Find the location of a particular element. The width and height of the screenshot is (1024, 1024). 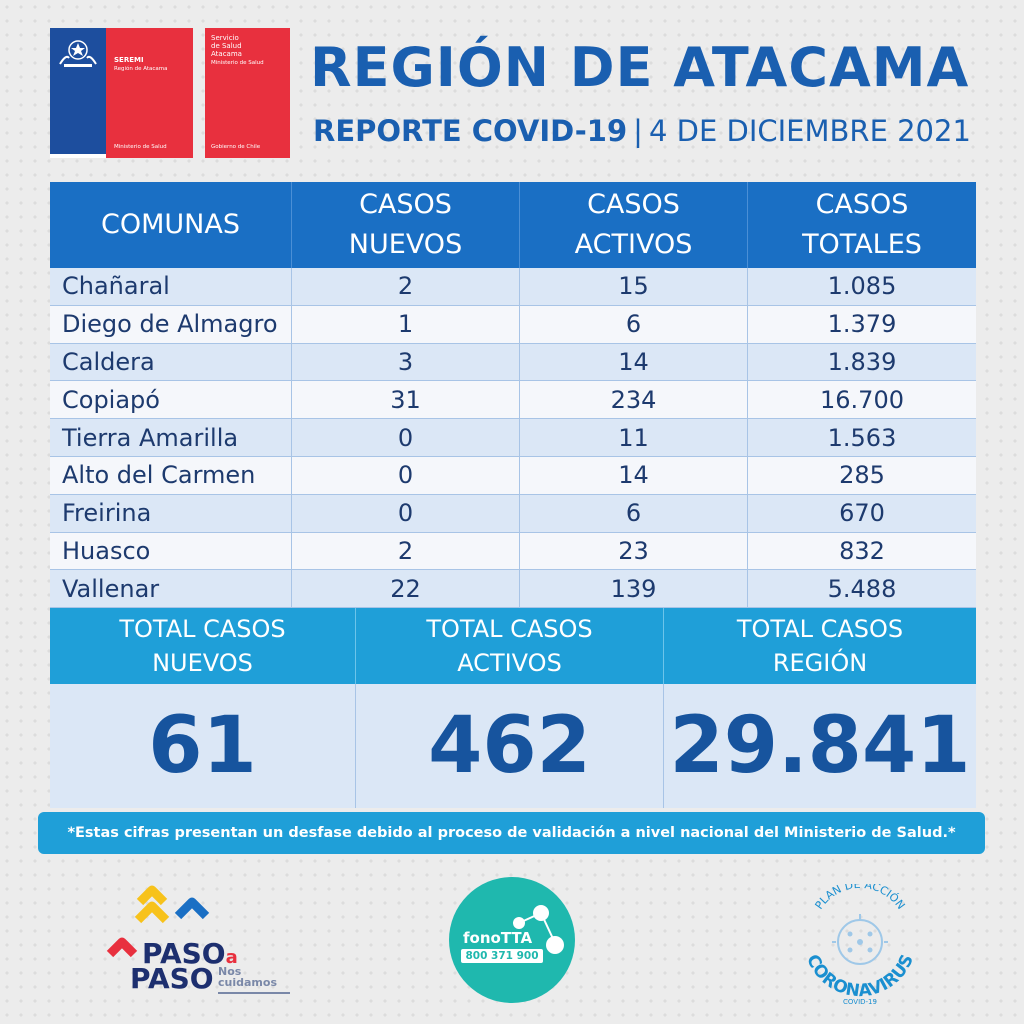

paso-line1: PASOa is located at coordinates (190, 953).